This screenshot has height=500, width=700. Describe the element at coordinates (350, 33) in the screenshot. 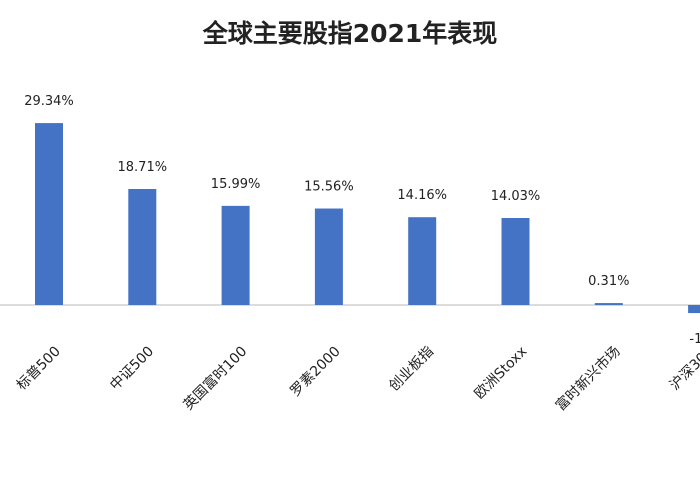

I see `chart-title: 全球主要股指2021年表现` at that location.